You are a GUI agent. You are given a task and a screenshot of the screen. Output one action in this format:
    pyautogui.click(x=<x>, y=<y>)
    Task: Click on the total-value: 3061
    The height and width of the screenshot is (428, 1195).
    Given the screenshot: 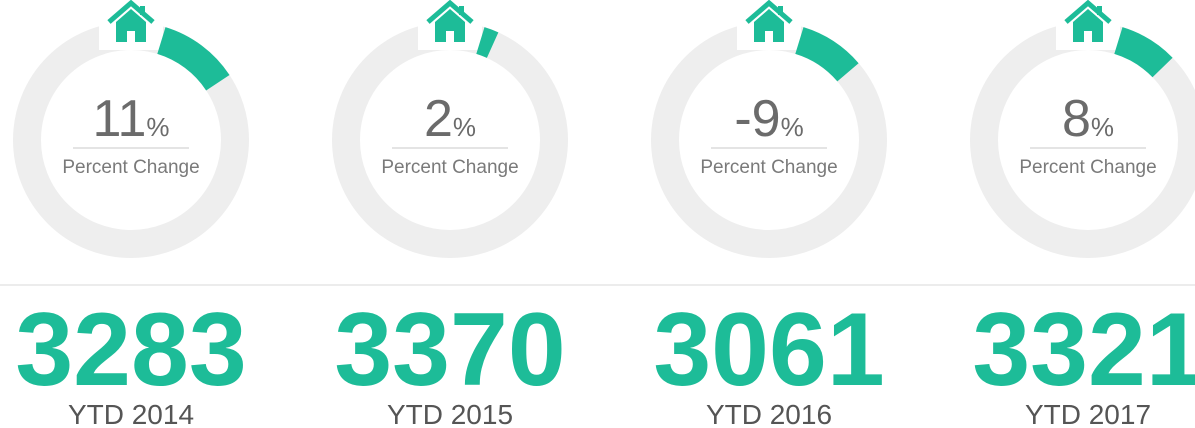 What is the action you would take?
    pyautogui.click(x=768, y=350)
    